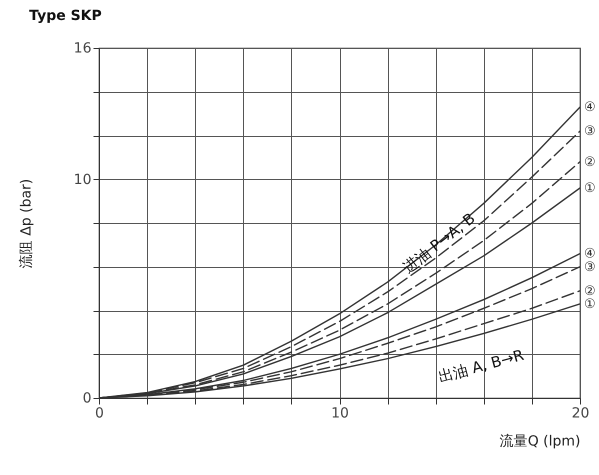  What do you see at coordinates (540, 442) in the screenshot?
I see `x-axis-title: 流量Q (lpm)` at bounding box center [540, 442].